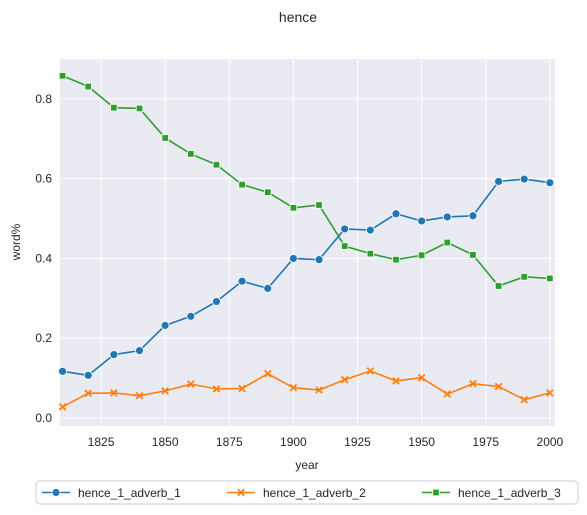 This screenshot has width=587, height=515. What do you see at coordinates (43, 418) in the screenshot?
I see `y-tick-label: 0.0` at bounding box center [43, 418].